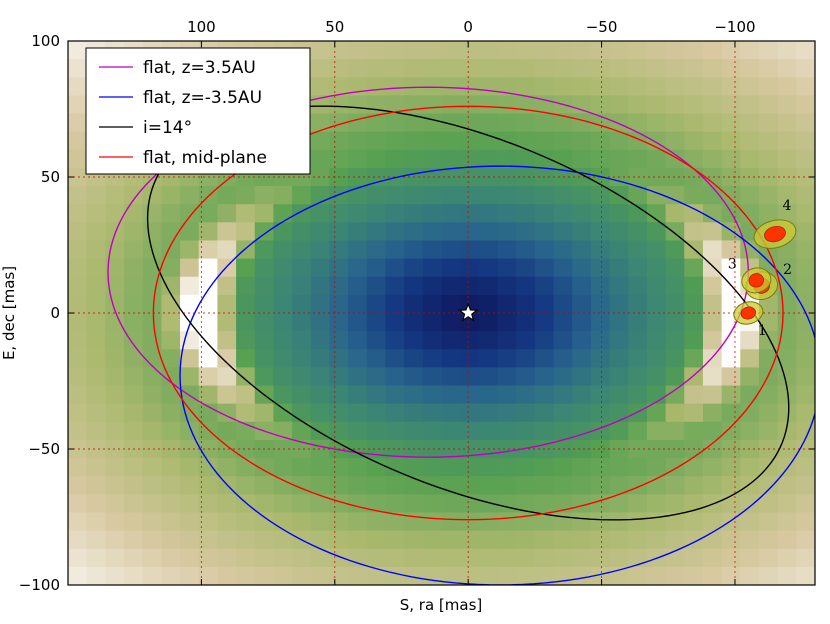 Image resolution: width=830 pixels, height=624 pixels. I want to click on y-tick-label-1: 50, so click(50, 177).